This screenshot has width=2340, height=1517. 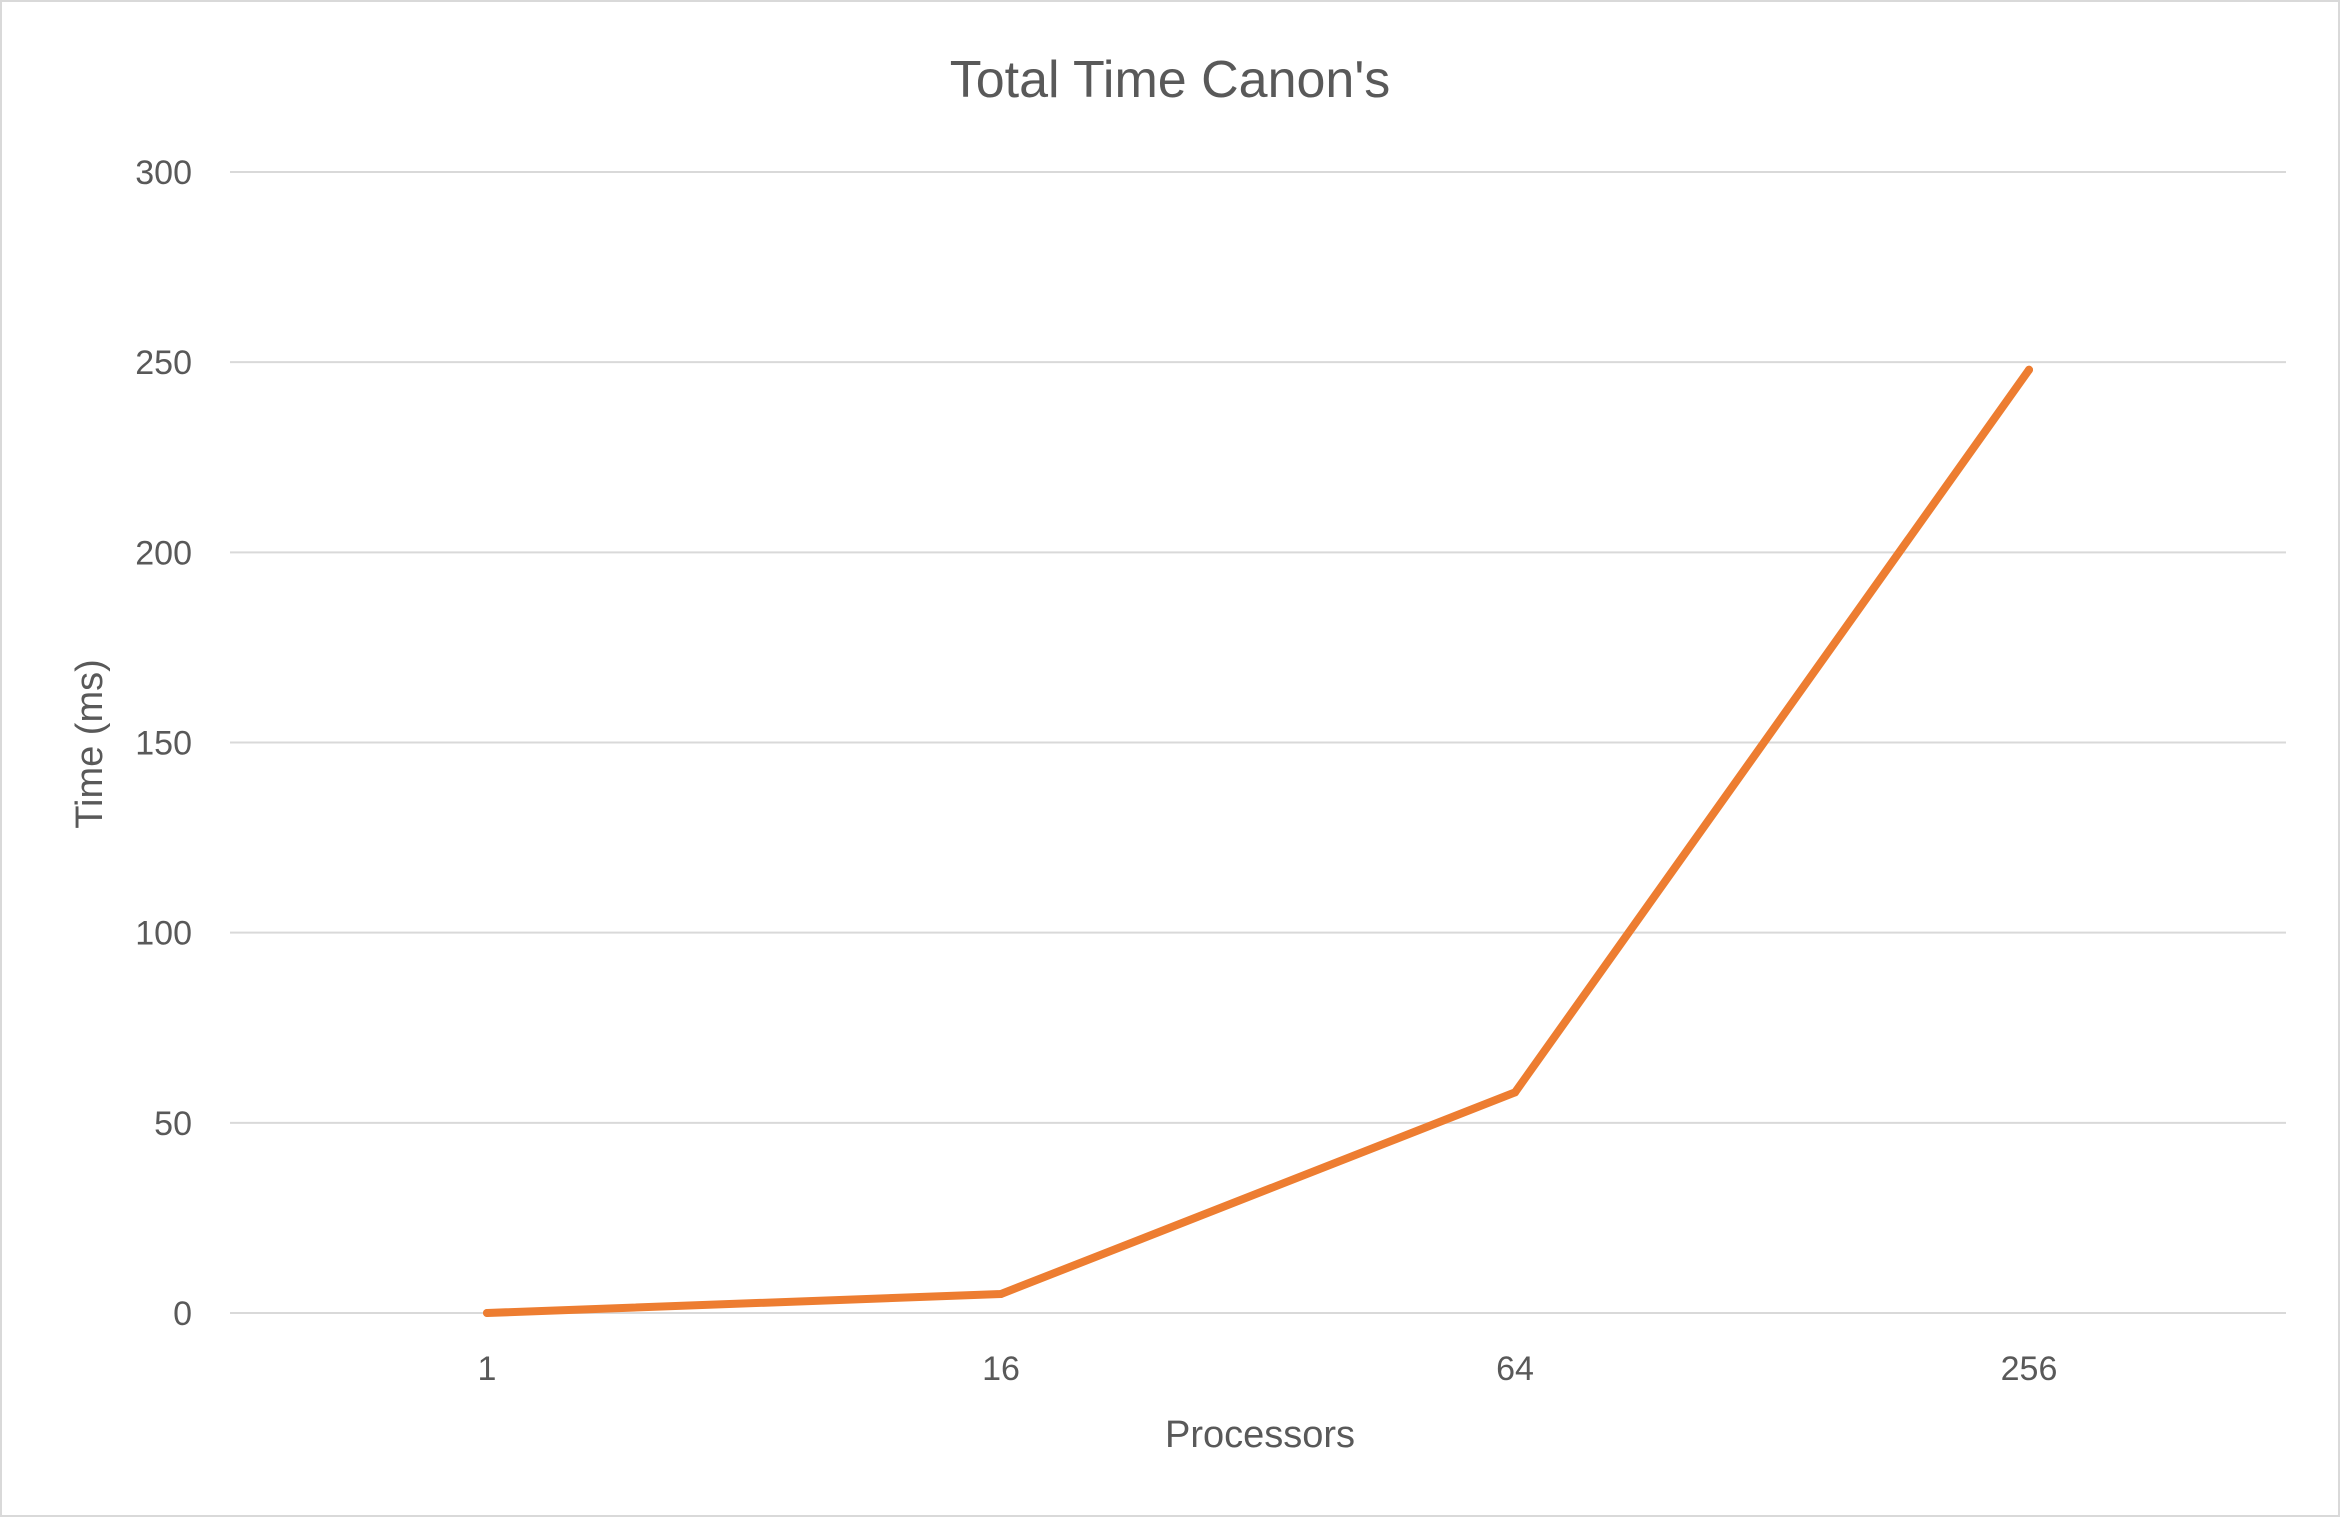 I want to click on y-tick-label: 250, so click(x=163, y=363).